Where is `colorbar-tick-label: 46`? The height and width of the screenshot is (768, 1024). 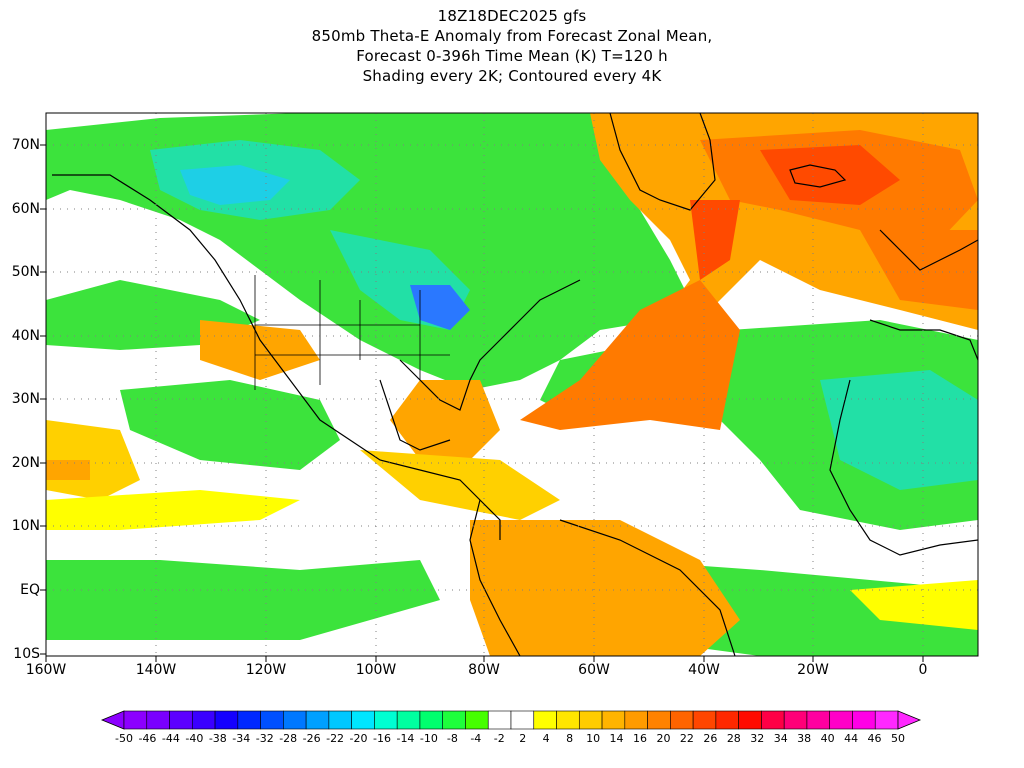 colorbar-tick-label: 46 is located at coordinates (874, 738).